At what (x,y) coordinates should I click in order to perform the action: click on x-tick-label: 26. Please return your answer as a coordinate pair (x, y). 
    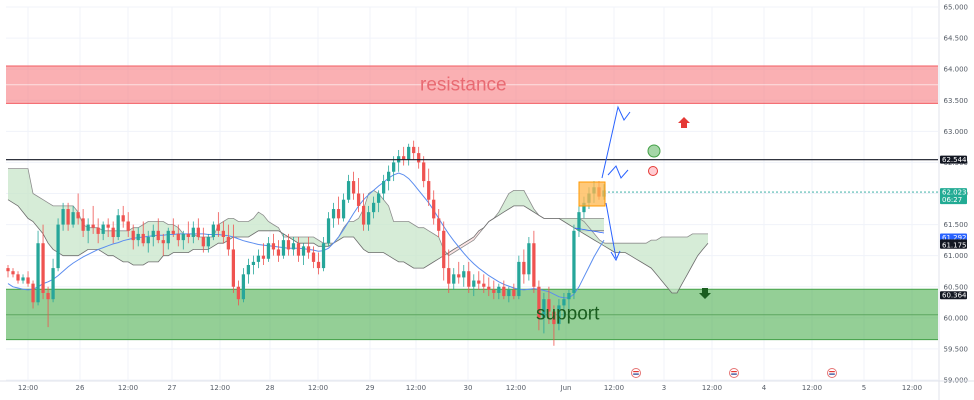
    Looking at the image, I should click on (80, 388).